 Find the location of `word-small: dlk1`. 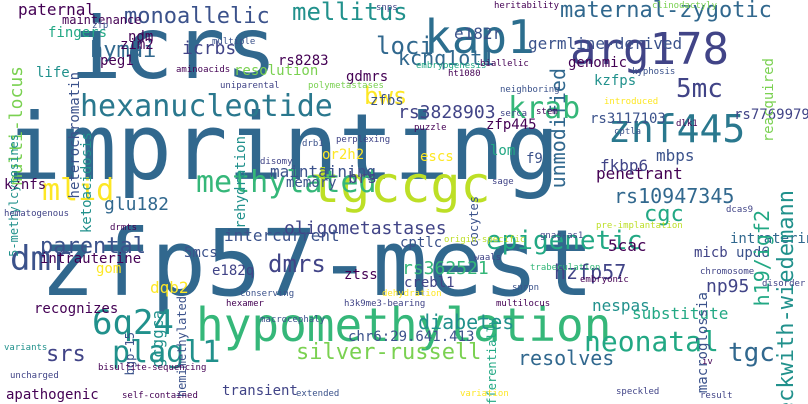

word-small: dlk1 is located at coordinates (687, 124).